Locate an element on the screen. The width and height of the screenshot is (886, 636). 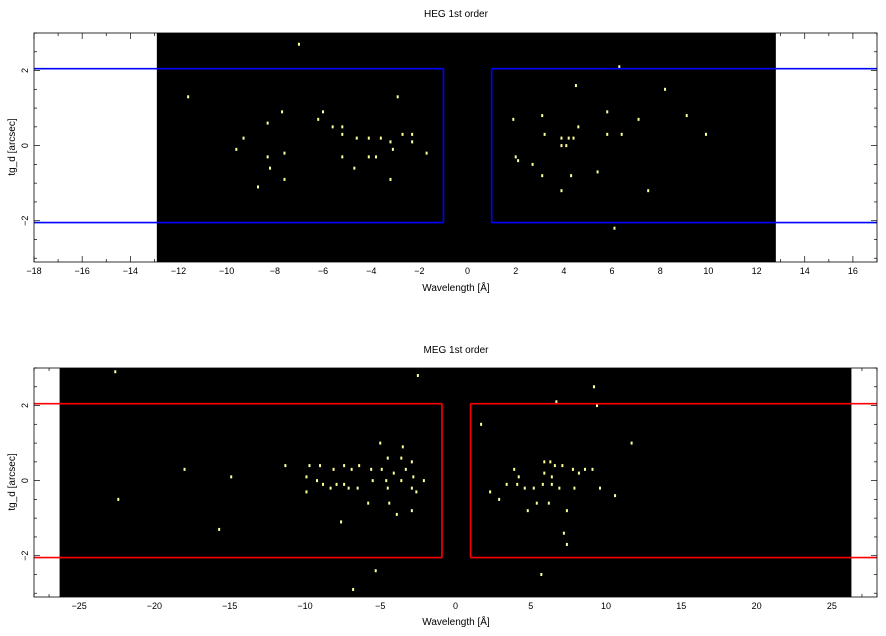
x-tick-label: 14 is located at coordinates (805, 271).